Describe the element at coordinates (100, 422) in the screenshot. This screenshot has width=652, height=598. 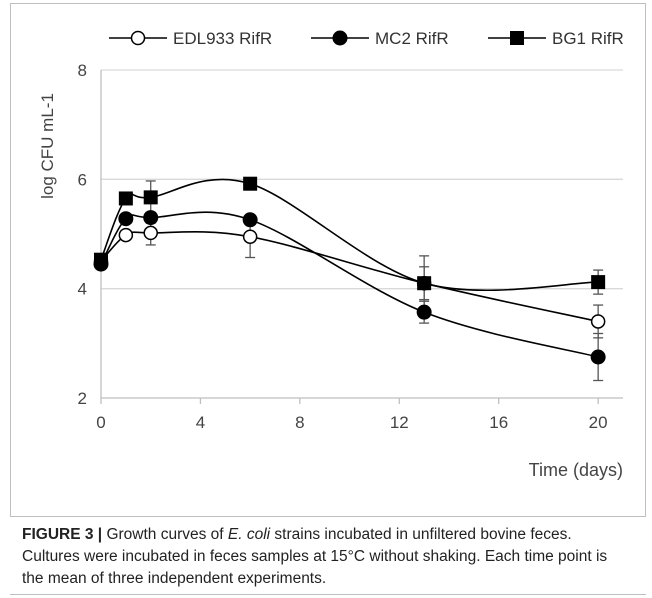
I see `x-tick-label: 0` at that location.